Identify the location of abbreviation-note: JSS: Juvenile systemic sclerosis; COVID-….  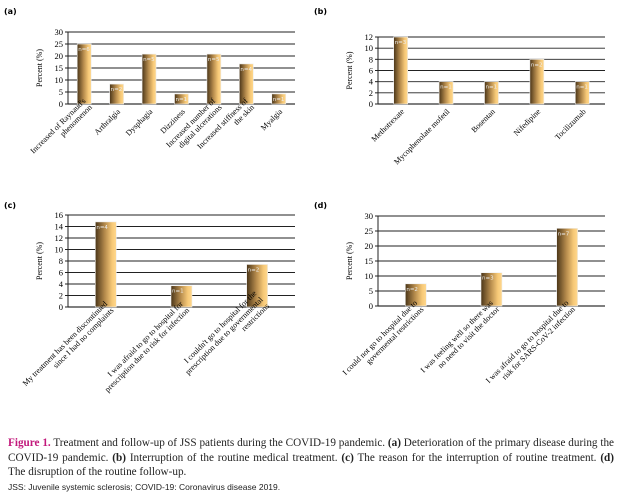
(144, 487).